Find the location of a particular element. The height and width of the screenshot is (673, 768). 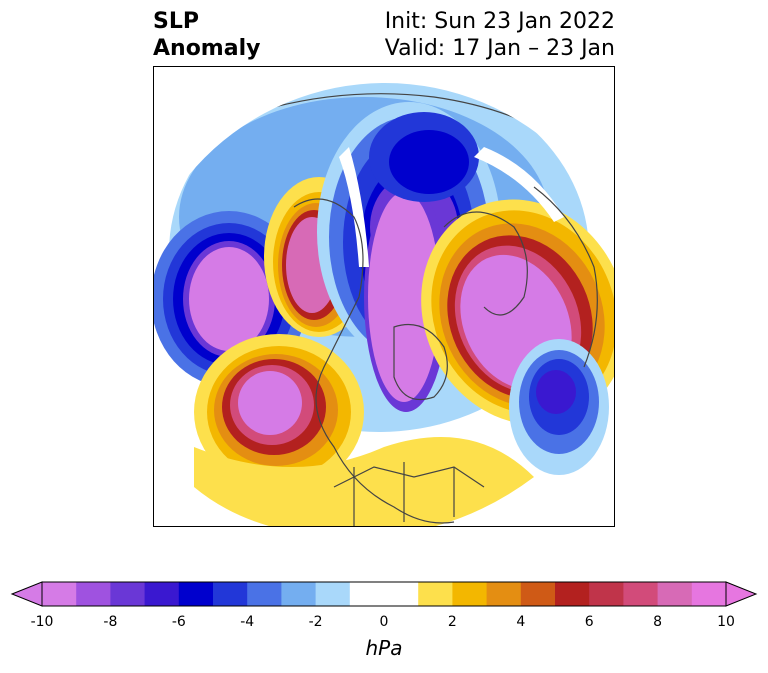

valid-range: Valid: 17 Jan – 23 Jan is located at coordinates (499, 48).